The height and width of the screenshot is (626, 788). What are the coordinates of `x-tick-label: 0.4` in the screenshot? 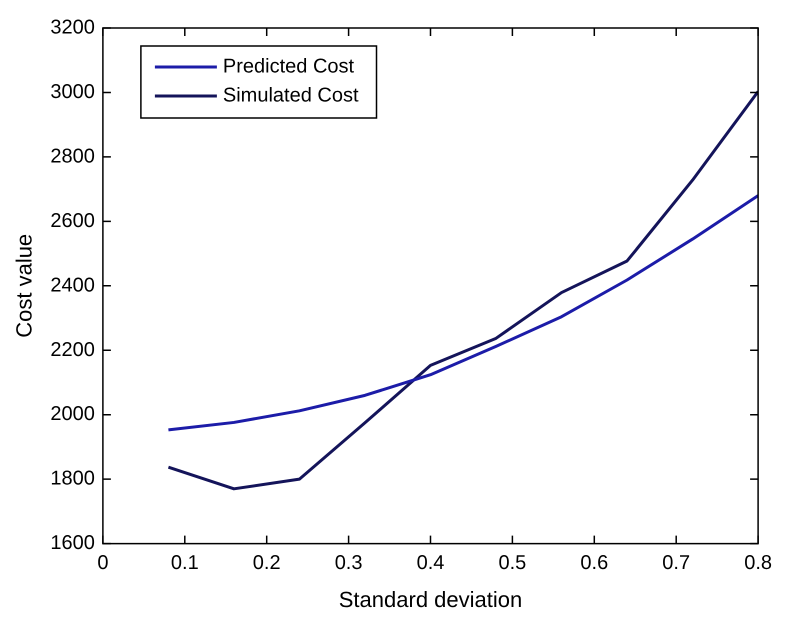 It's located at (430, 563).